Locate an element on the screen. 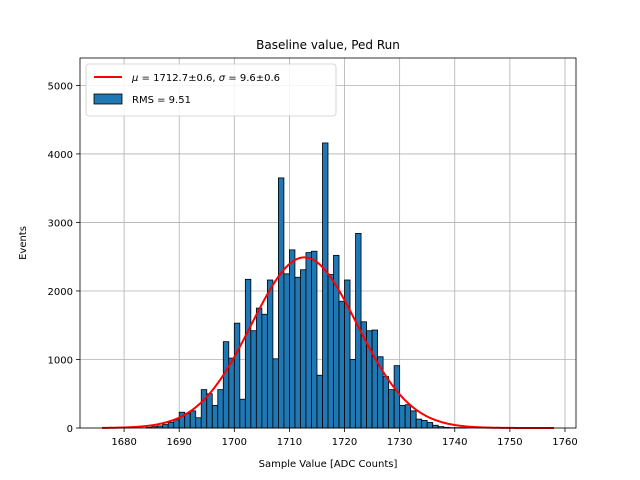 This screenshot has width=640, height=480. legend-sigma-symbol: σ is located at coordinates (222, 78).